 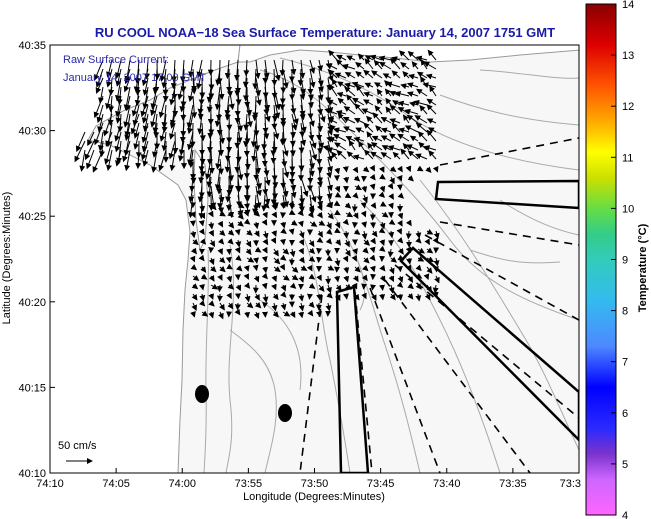 What do you see at coordinates (513, 484) in the screenshot?
I see `x-tick-label: 73:35` at bounding box center [513, 484].